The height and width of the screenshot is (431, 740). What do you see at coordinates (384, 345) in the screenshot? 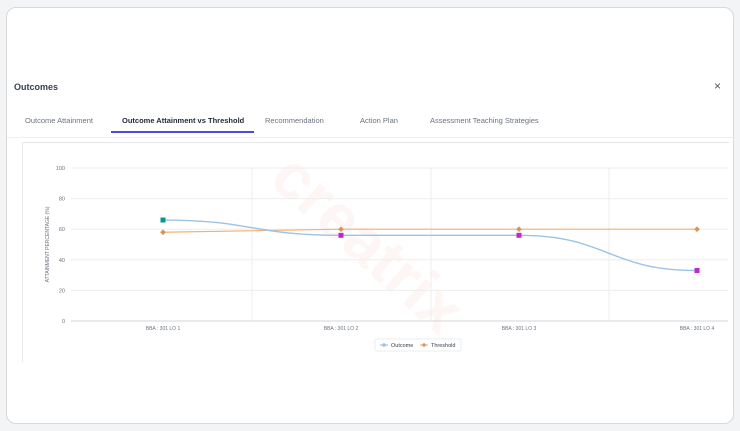
I see `legend-outcome-marker` at bounding box center [384, 345].